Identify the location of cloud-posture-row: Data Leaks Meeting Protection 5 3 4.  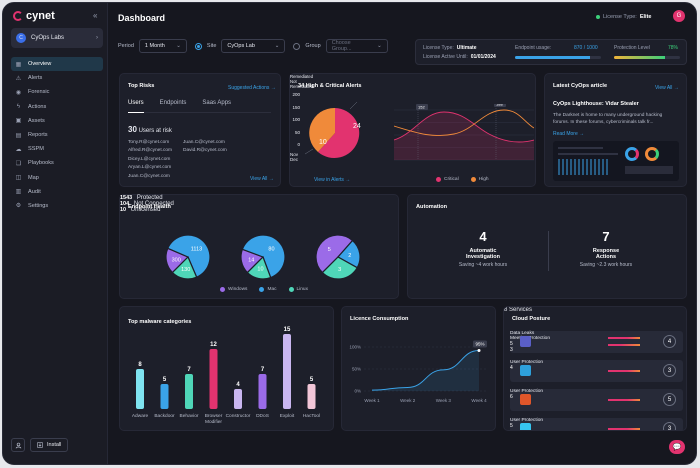
(596, 342).